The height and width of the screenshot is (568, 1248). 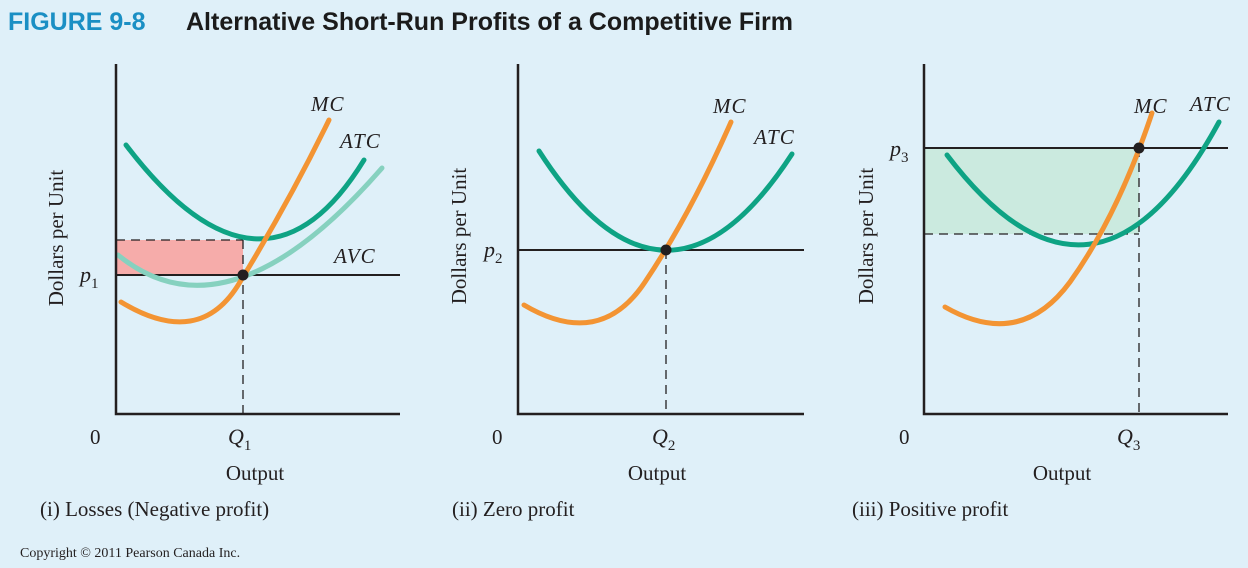 What do you see at coordinates (1128, 439) in the screenshot?
I see `quantity-label-q3: Q3` at bounding box center [1128, 439].